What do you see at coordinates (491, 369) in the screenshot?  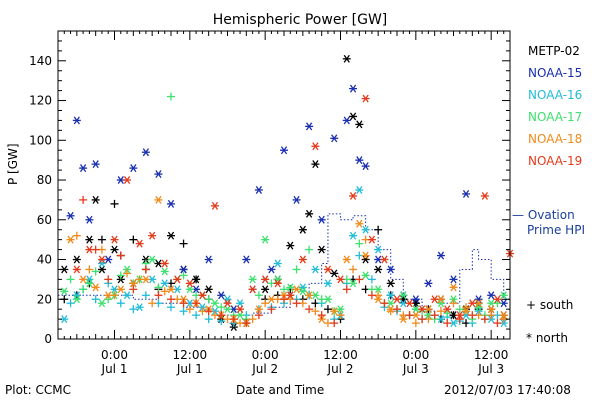 I see `x-tick-label-date: Jul 3` at bounding box center [491, 369].